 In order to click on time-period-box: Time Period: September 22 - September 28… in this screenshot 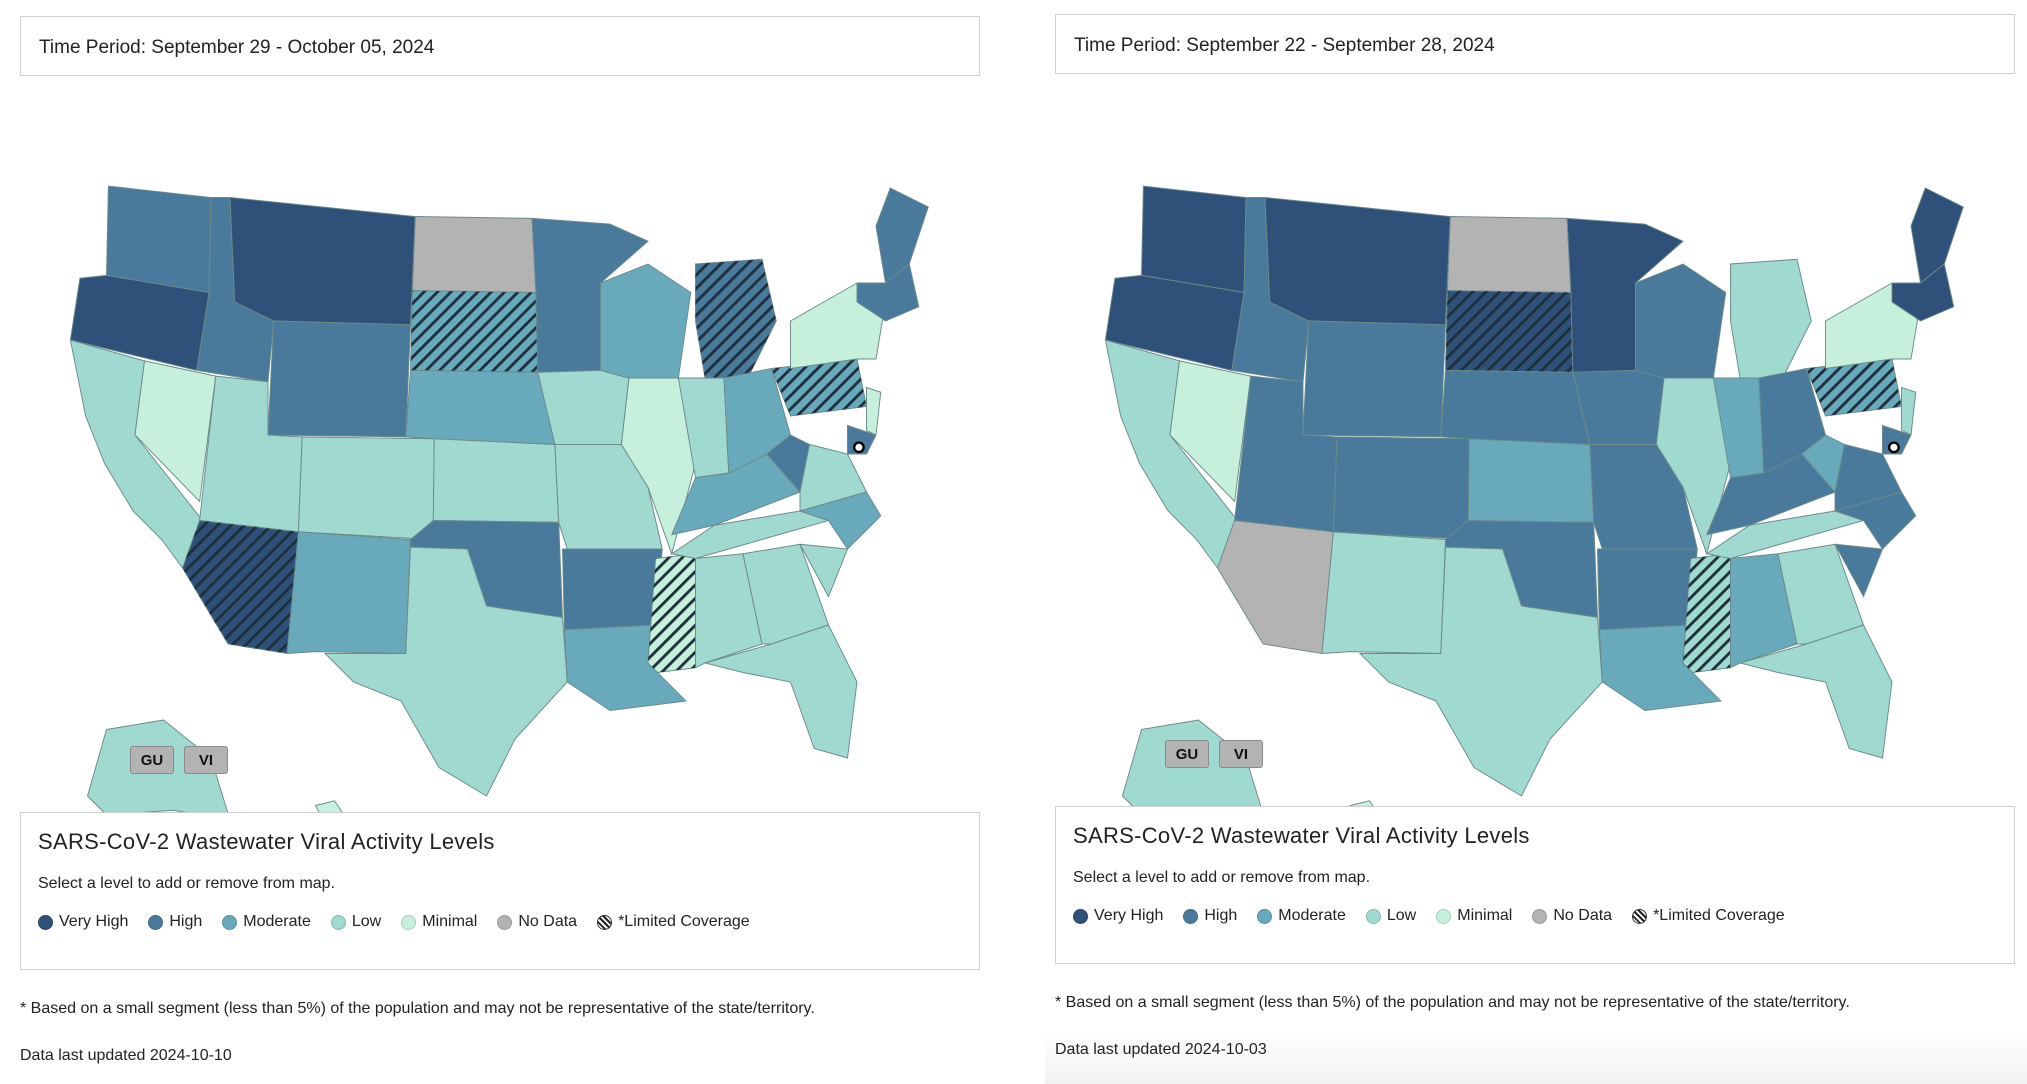, I will do `click(1535, 44)`.